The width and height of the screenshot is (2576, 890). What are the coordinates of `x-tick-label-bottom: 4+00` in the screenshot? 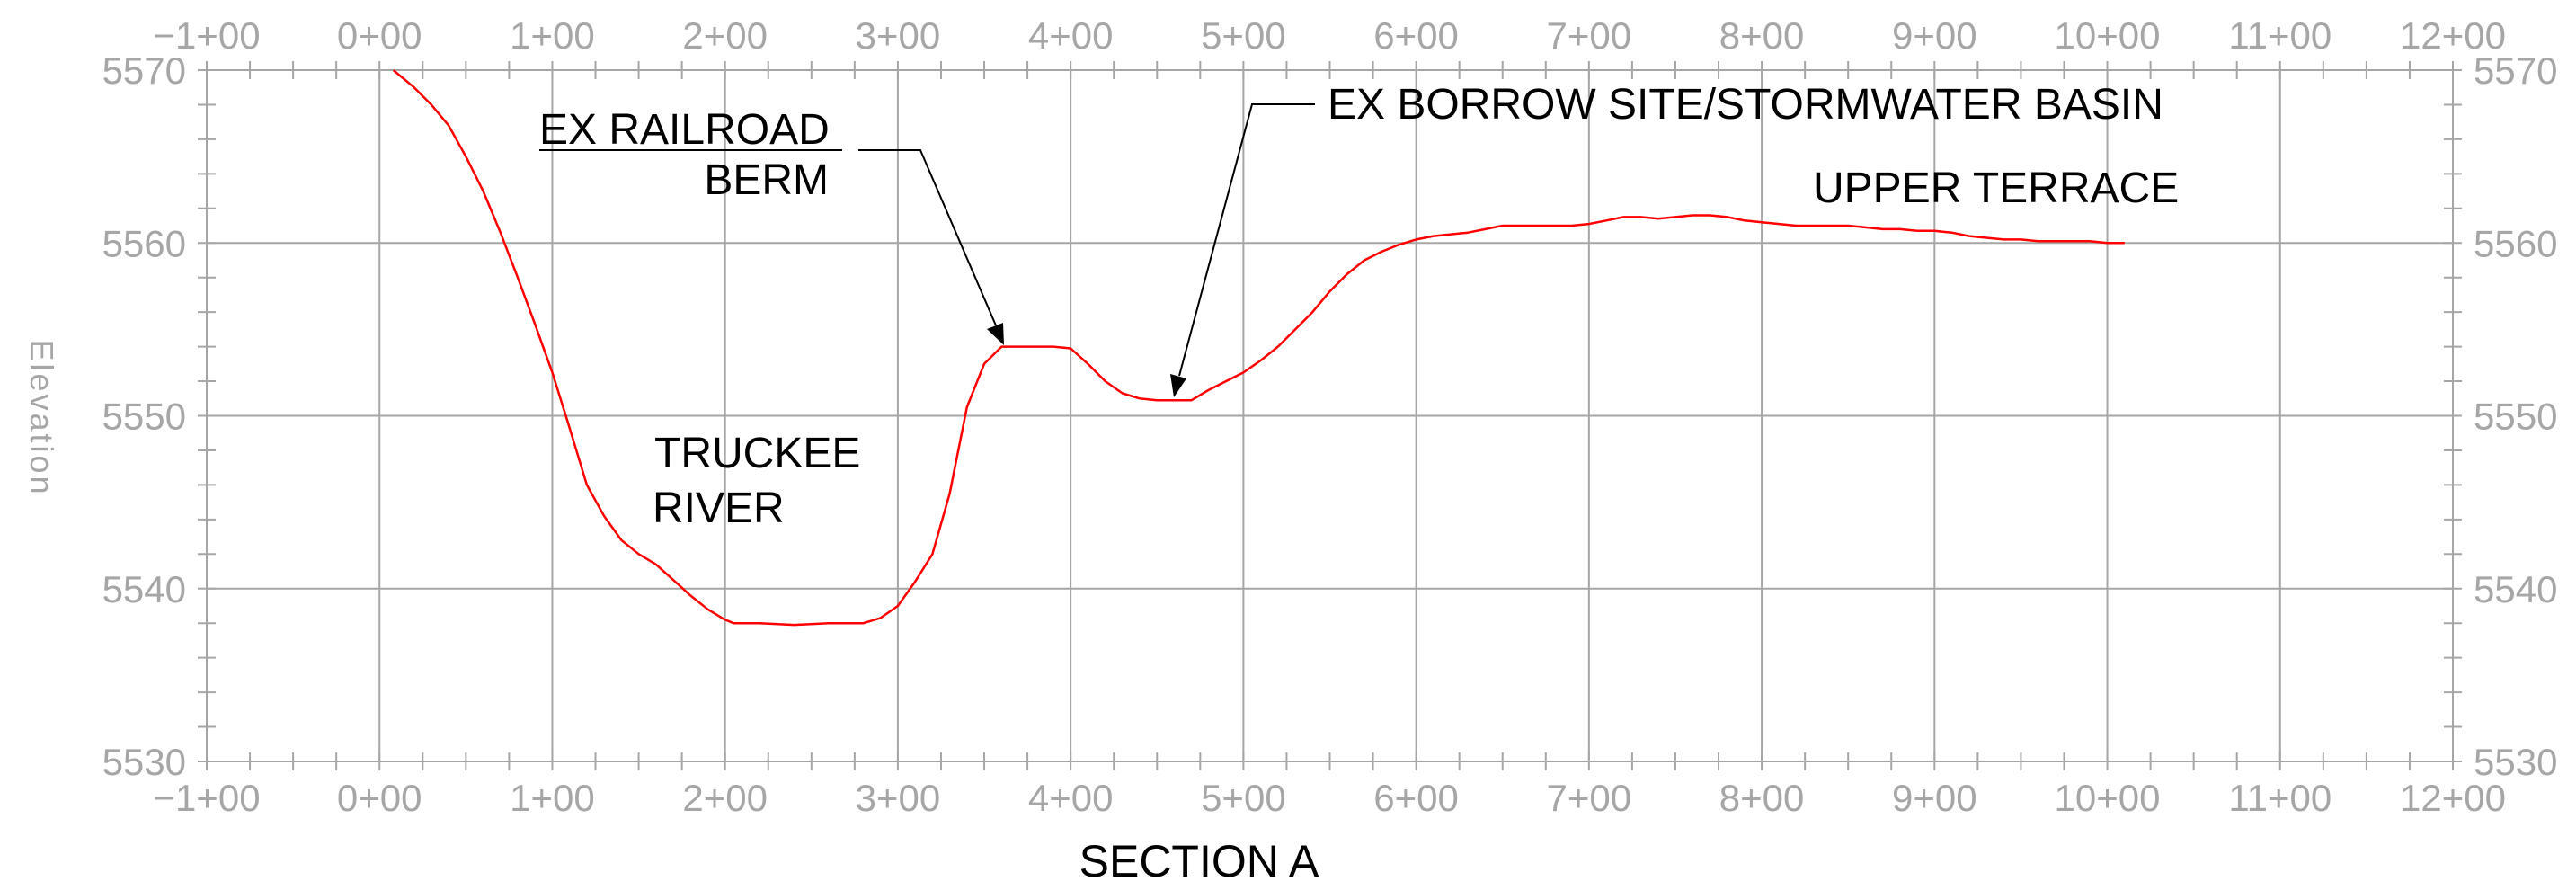 It's located at (1071, 798).